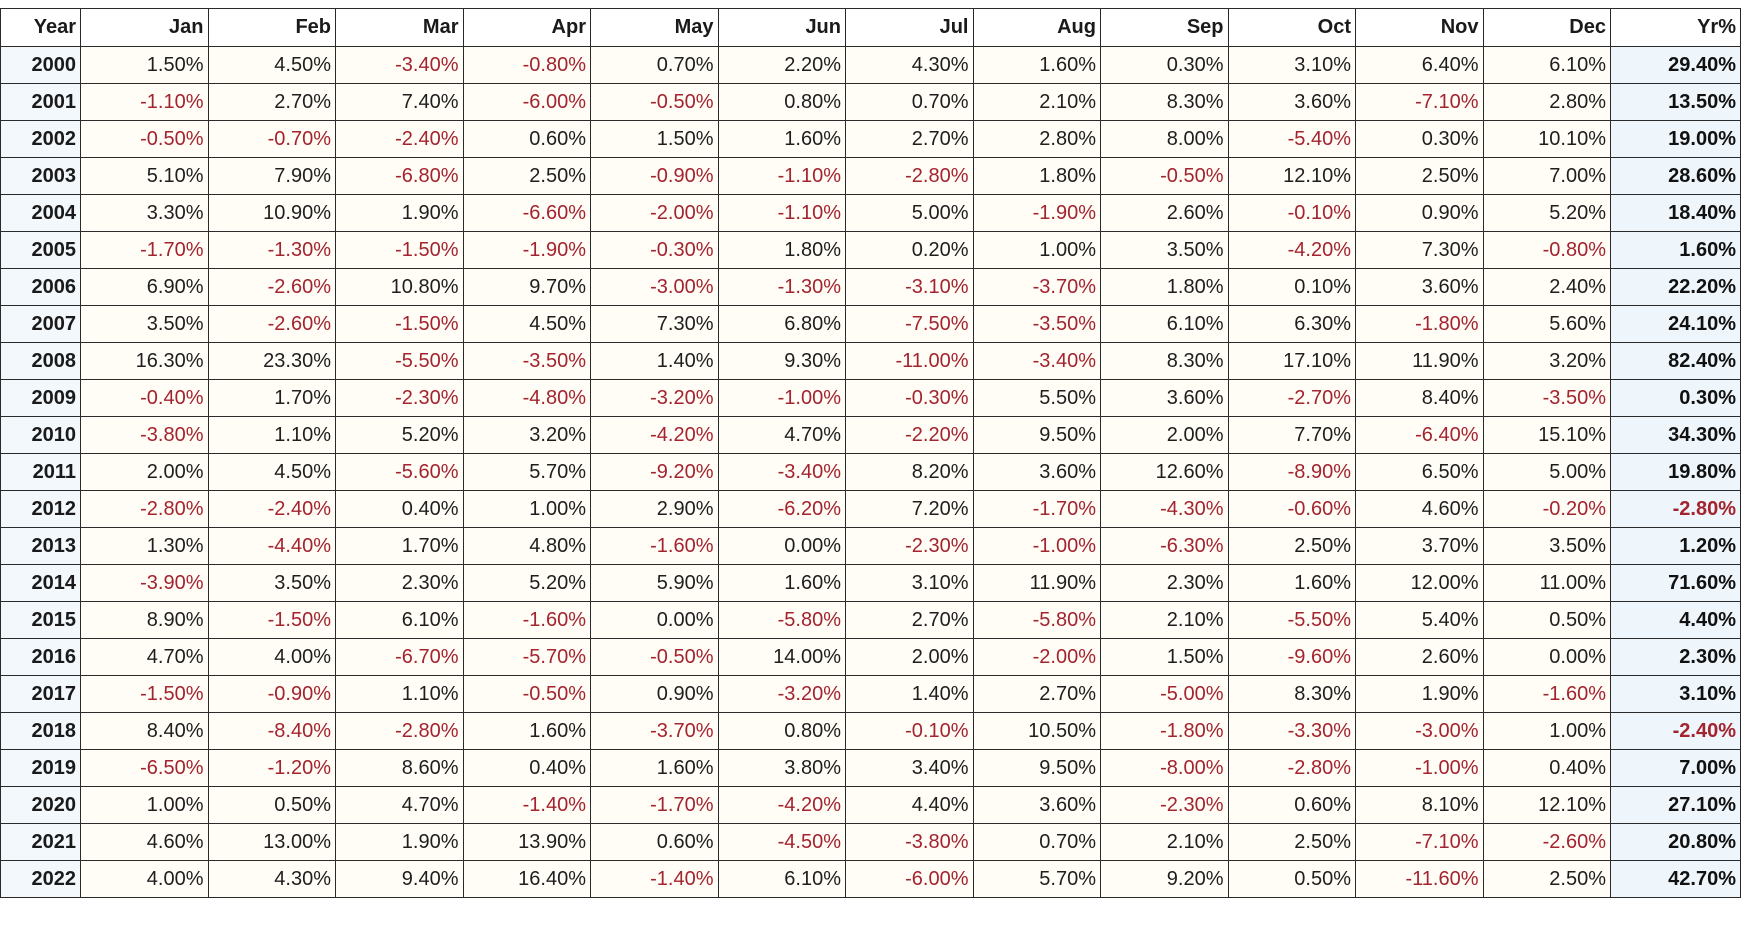  Describe the element at coordinates (1419, 176) in the screenshot. I see `monthly-return-cell: 2.50%` at that location.